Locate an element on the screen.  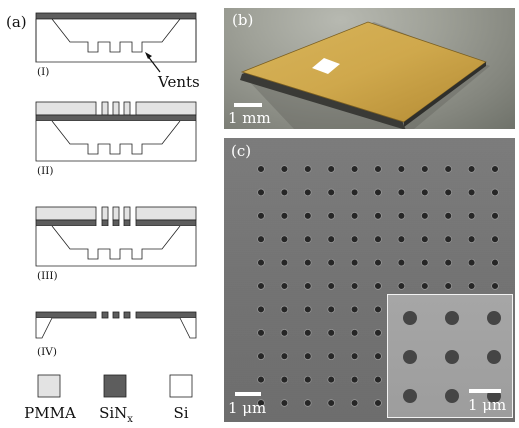
legend-swatch-sinx is located at coordinates (115, 386).